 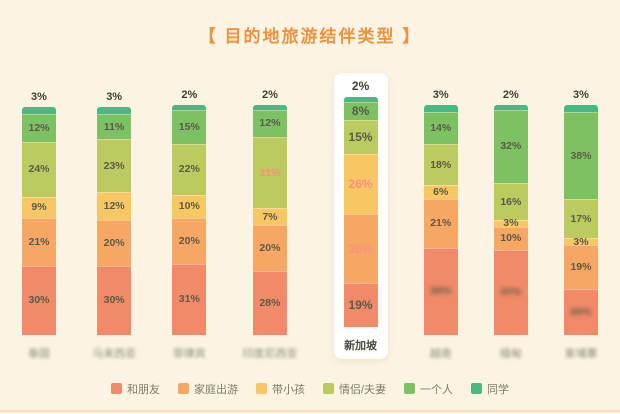 I want to click on bar-column: 3% 38% 17% 3% 19% 20% 柬埔寨, so click(x=580, y=224).